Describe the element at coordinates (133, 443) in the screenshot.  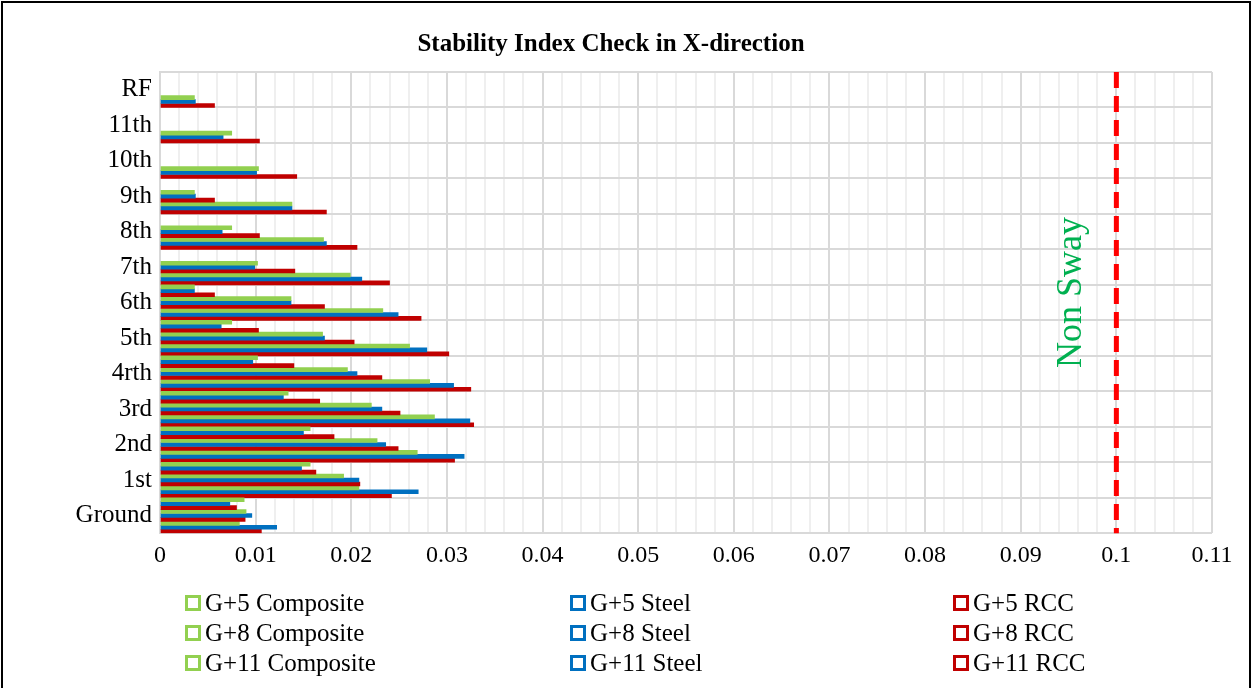
I see `y-tick-label: 2nd` at that location.